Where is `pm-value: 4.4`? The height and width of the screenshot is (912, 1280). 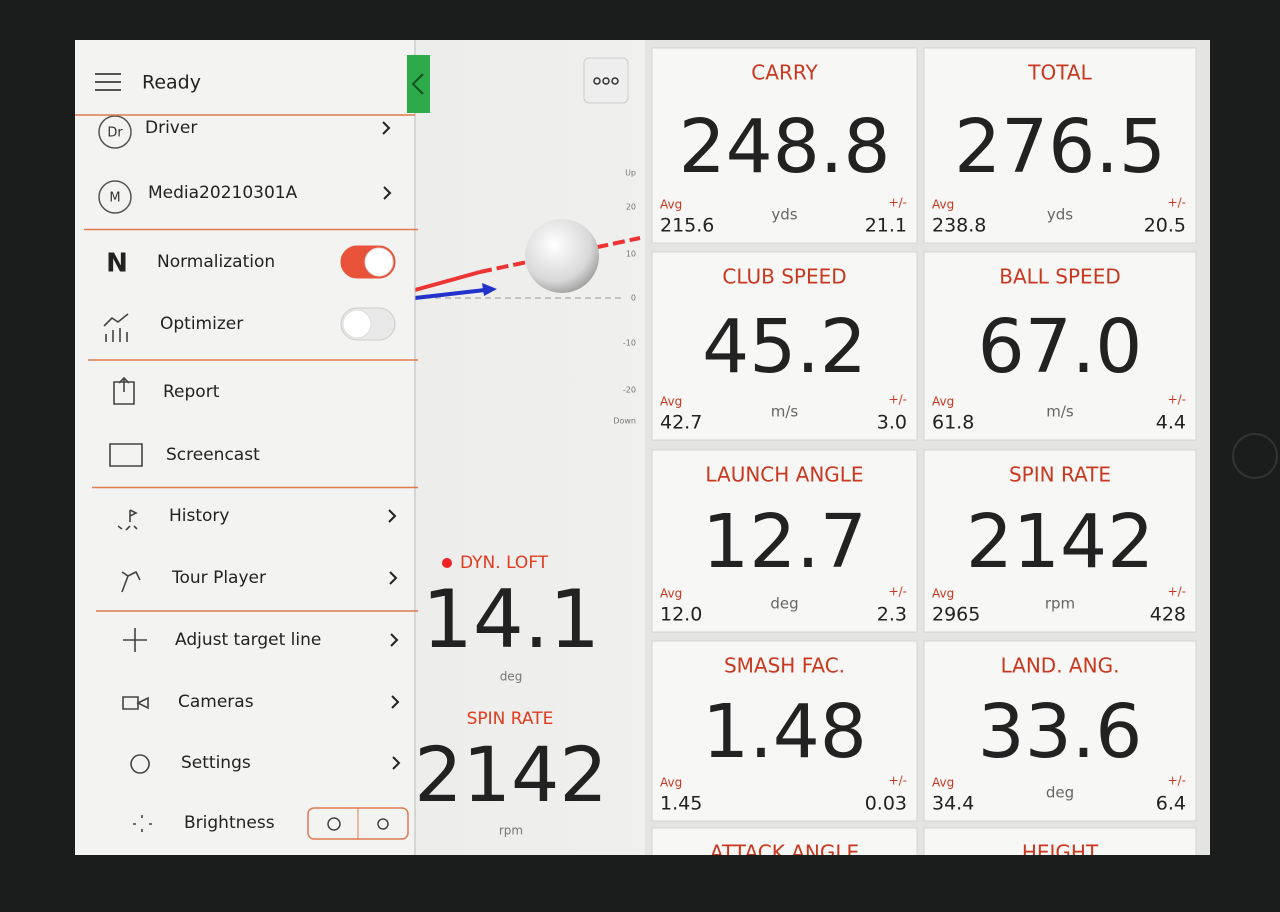 pm-value: 4.4 is located at coordinates (1171, 423).